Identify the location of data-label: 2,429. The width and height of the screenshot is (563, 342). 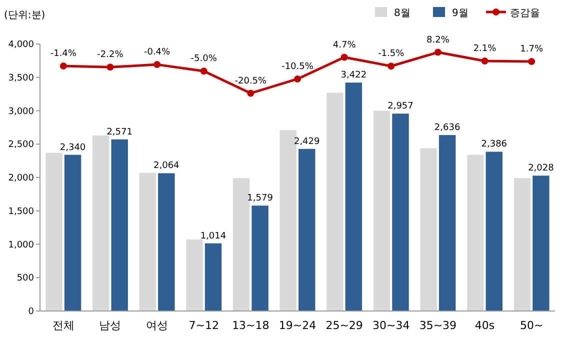
(307, 141).